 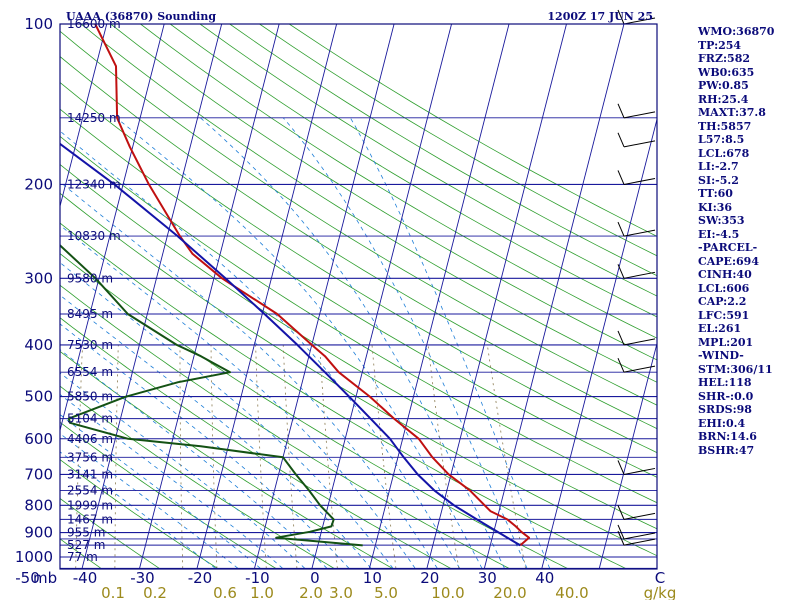 I want to click on temperature-tick-label: 10, so click(x=372, y=578).